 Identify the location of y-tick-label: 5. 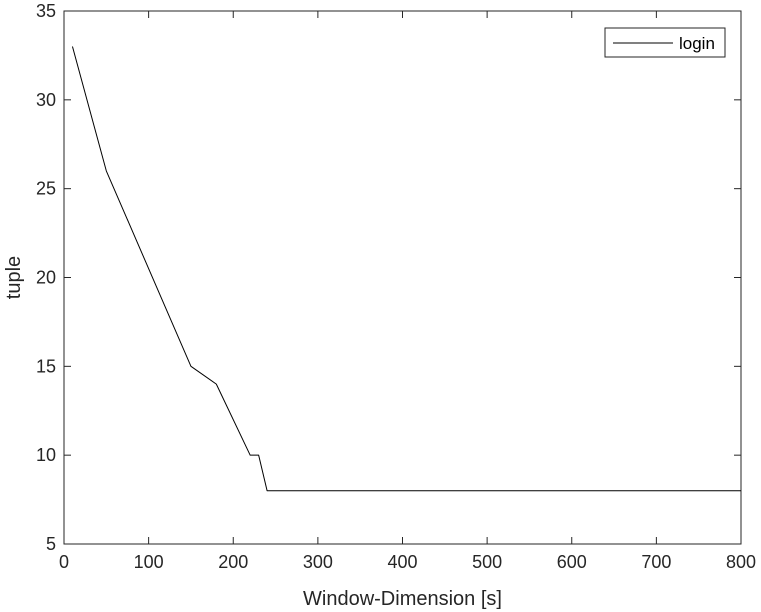
(51, 544).